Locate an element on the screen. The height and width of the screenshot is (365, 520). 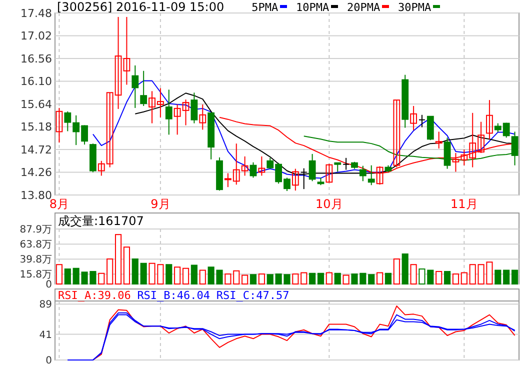
y-tick-label: 63.8万 is located at coordinates (36, 245).